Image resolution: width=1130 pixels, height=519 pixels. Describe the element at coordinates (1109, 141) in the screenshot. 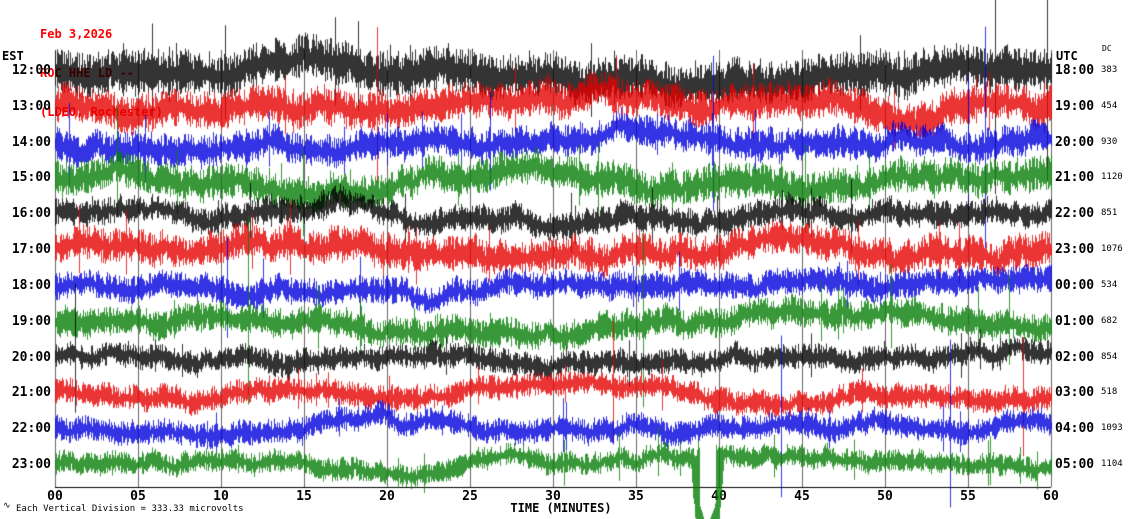

I see `dc-offset-value: 930` at that location.